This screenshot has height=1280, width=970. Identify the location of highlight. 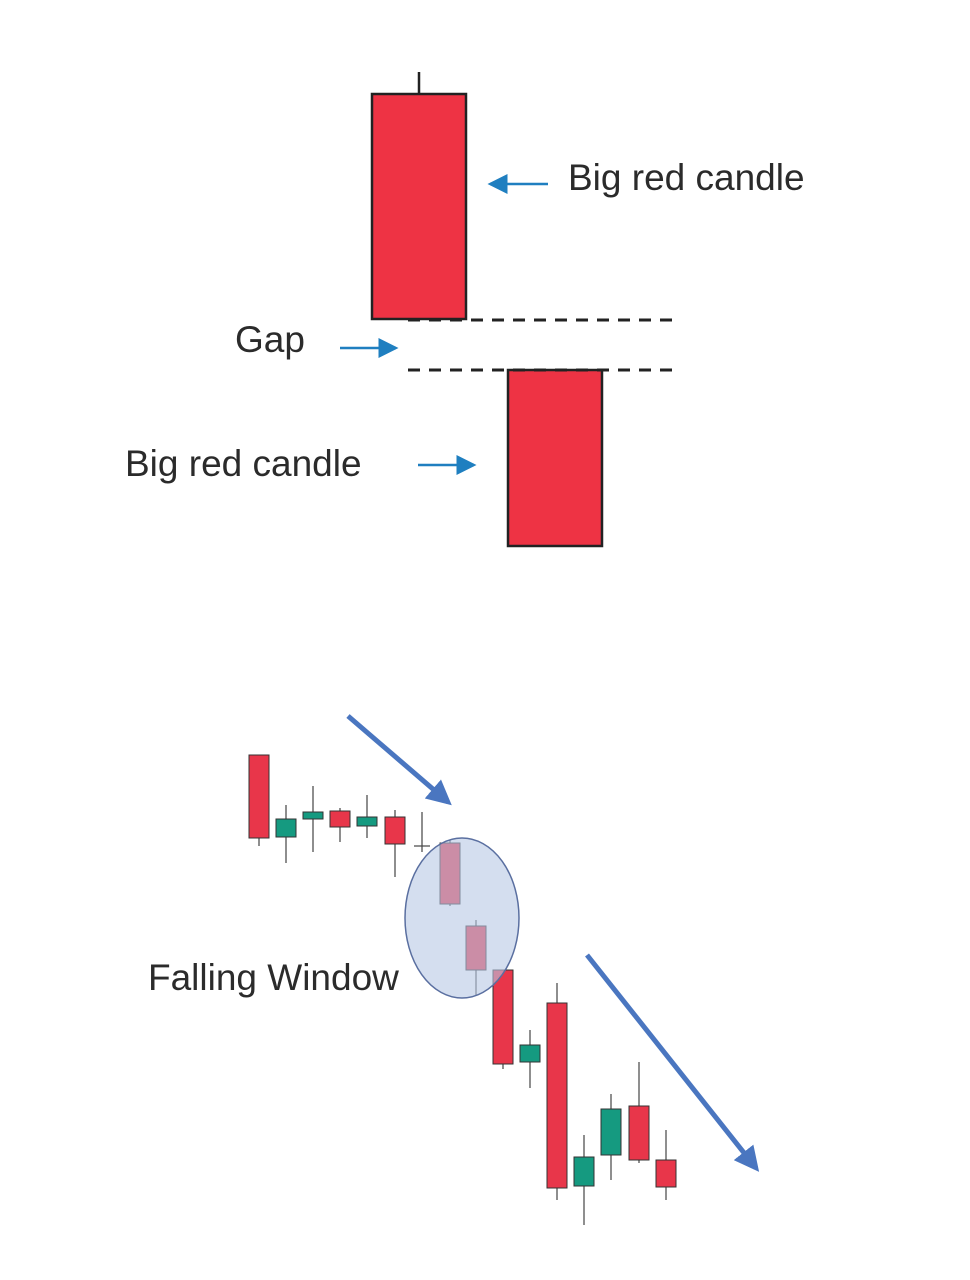
(462, 918).